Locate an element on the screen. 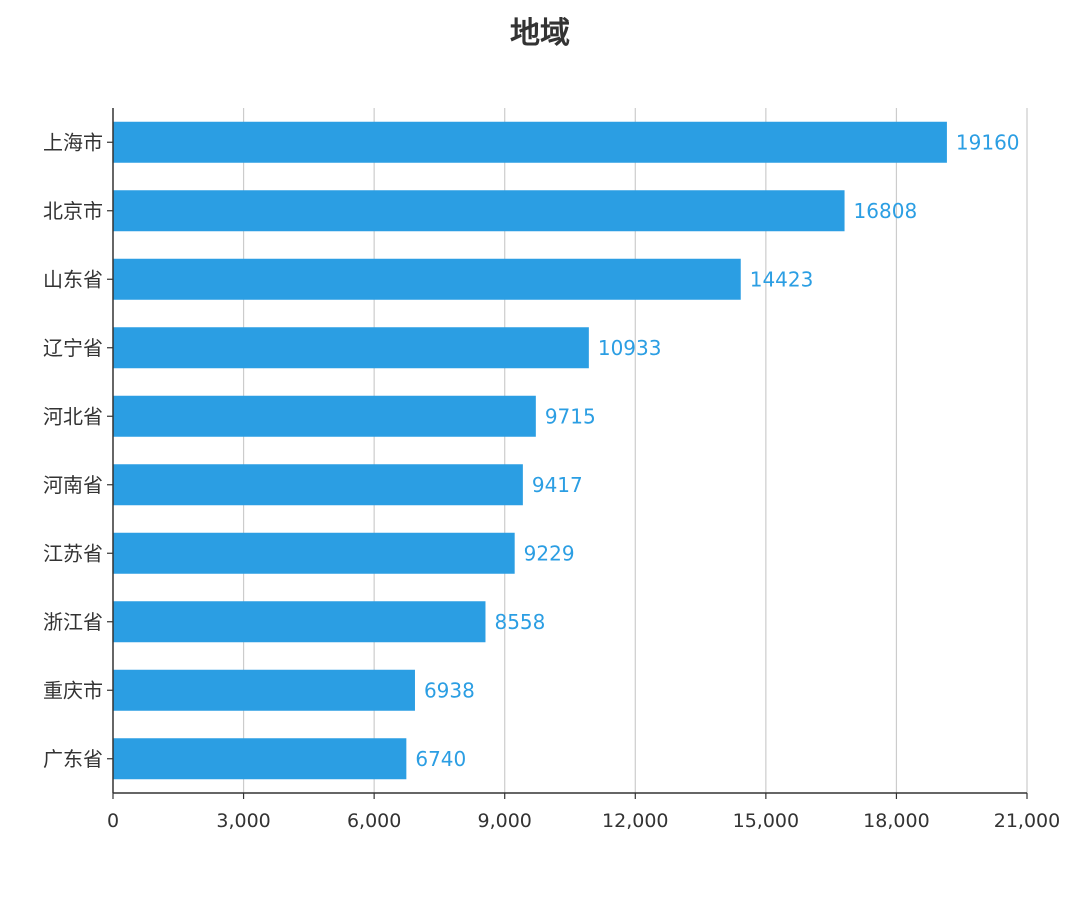 This screenshot has height=900, width=1080. value-label: 8558 is located at coordinates (519, 622).